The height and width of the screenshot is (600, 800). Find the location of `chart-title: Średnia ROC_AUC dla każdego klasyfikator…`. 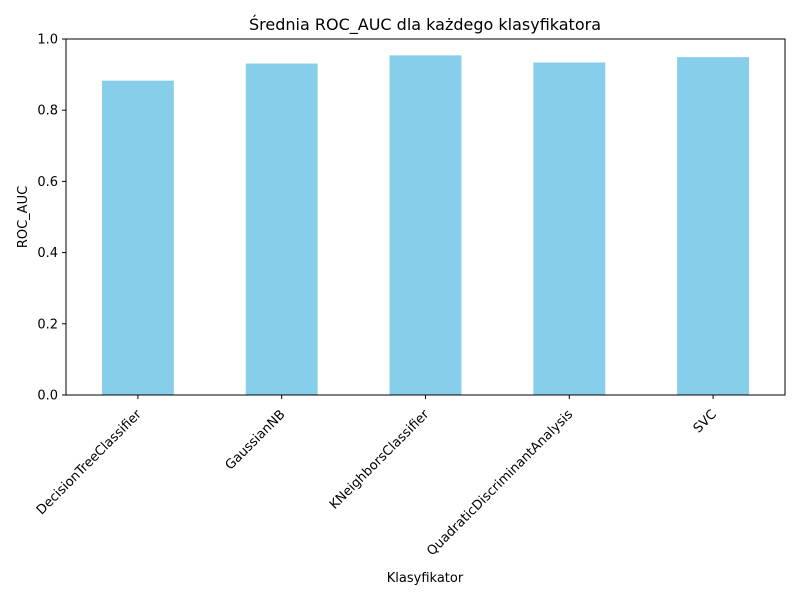

chart-title: Średnia ROC_AUC dla każdego klasyfikator… is located at coordinates (425, 25).